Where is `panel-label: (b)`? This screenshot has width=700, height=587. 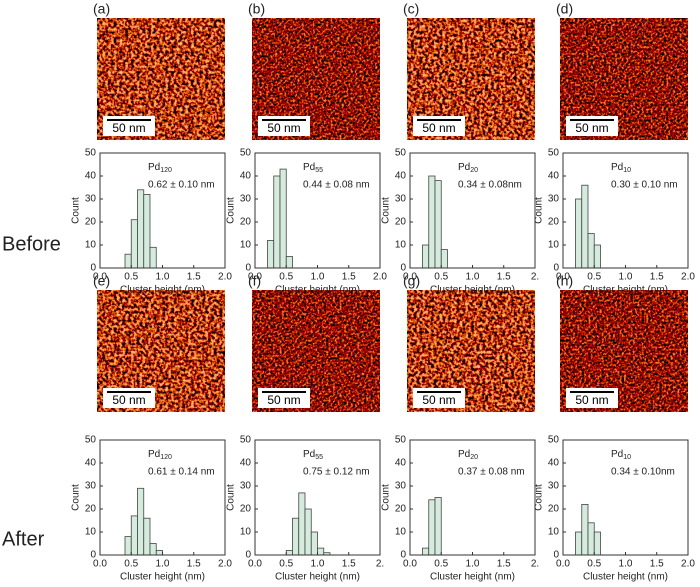 panel-label: (b) is located at coordinates (256, 9).